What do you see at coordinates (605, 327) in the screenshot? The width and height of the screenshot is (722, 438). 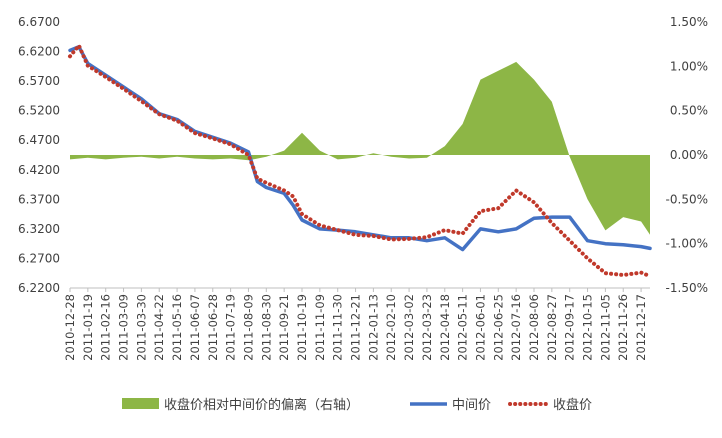 I see `x-axis-tick-label: 2012-11-05` at bounding box center [605, 327].